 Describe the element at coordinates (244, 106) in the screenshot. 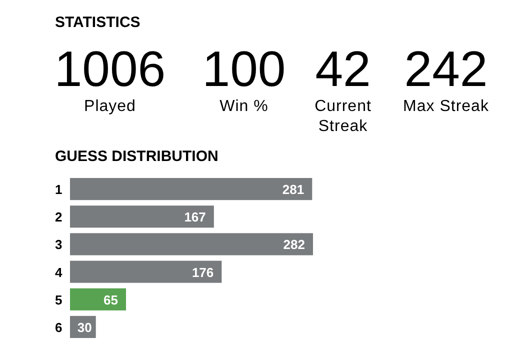

I see `text: Win %` at that location.